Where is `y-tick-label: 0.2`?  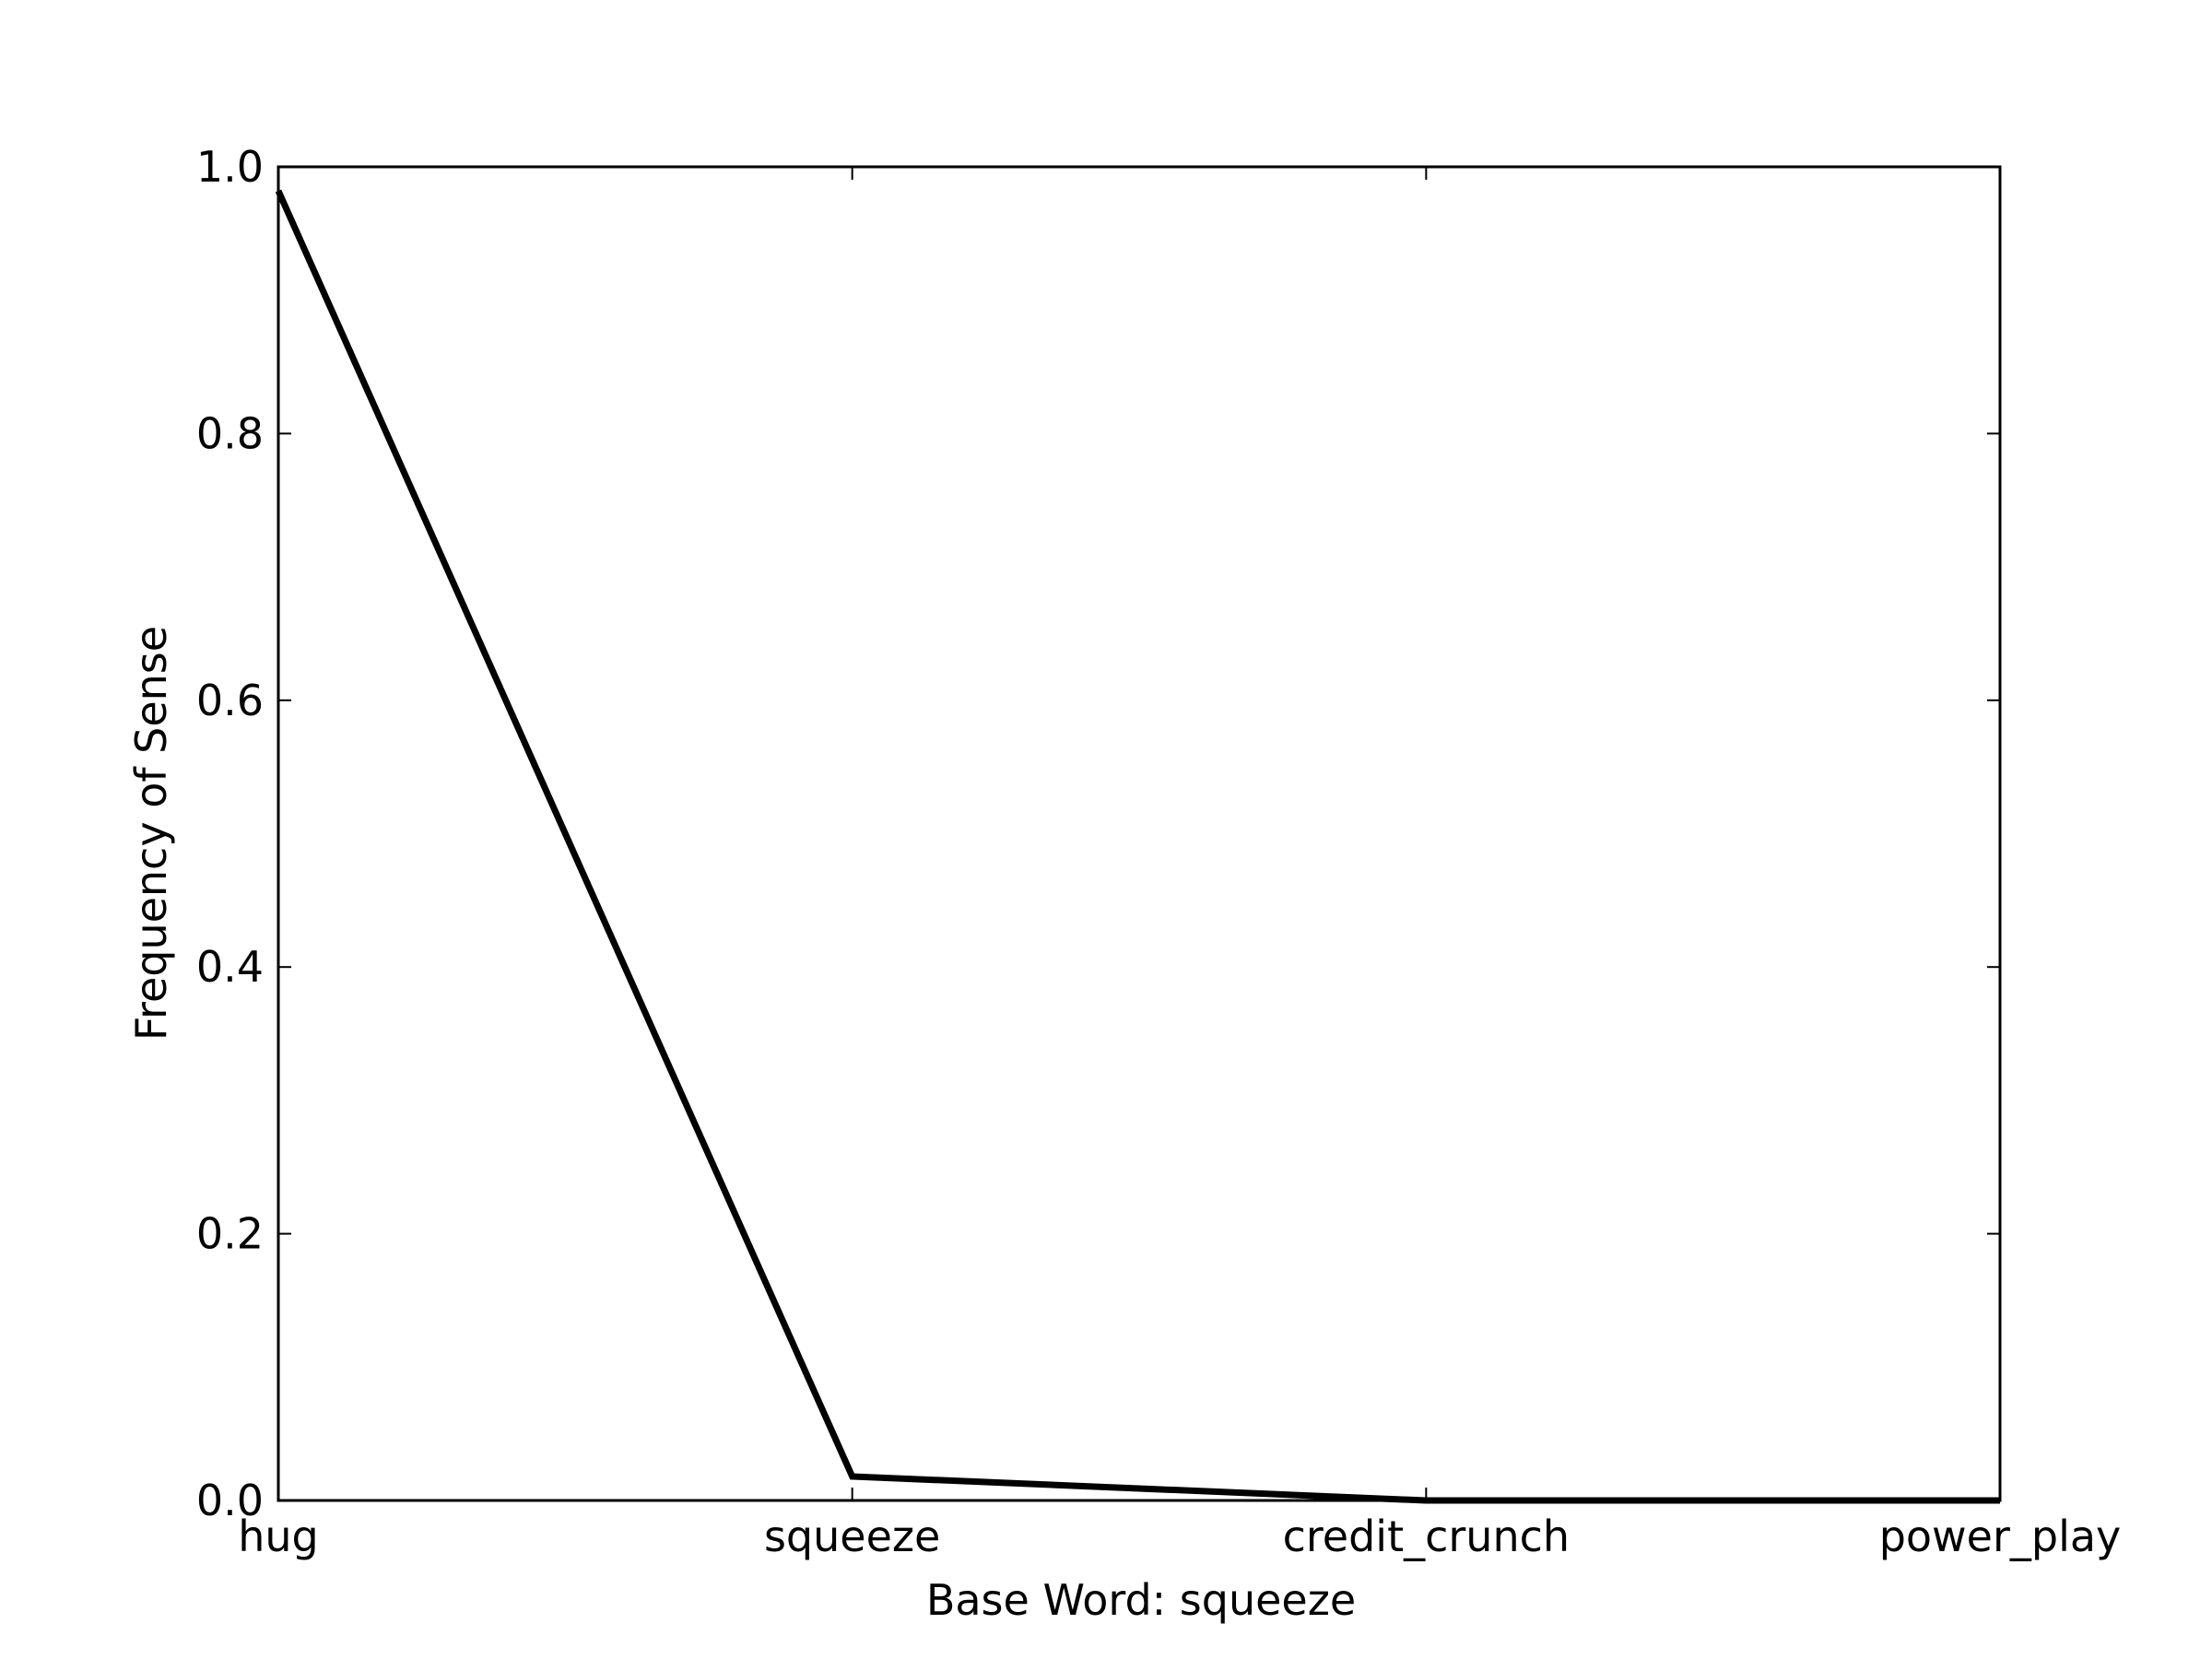 y-tick-label: 0.2 is located at coordinates (230, 1234).